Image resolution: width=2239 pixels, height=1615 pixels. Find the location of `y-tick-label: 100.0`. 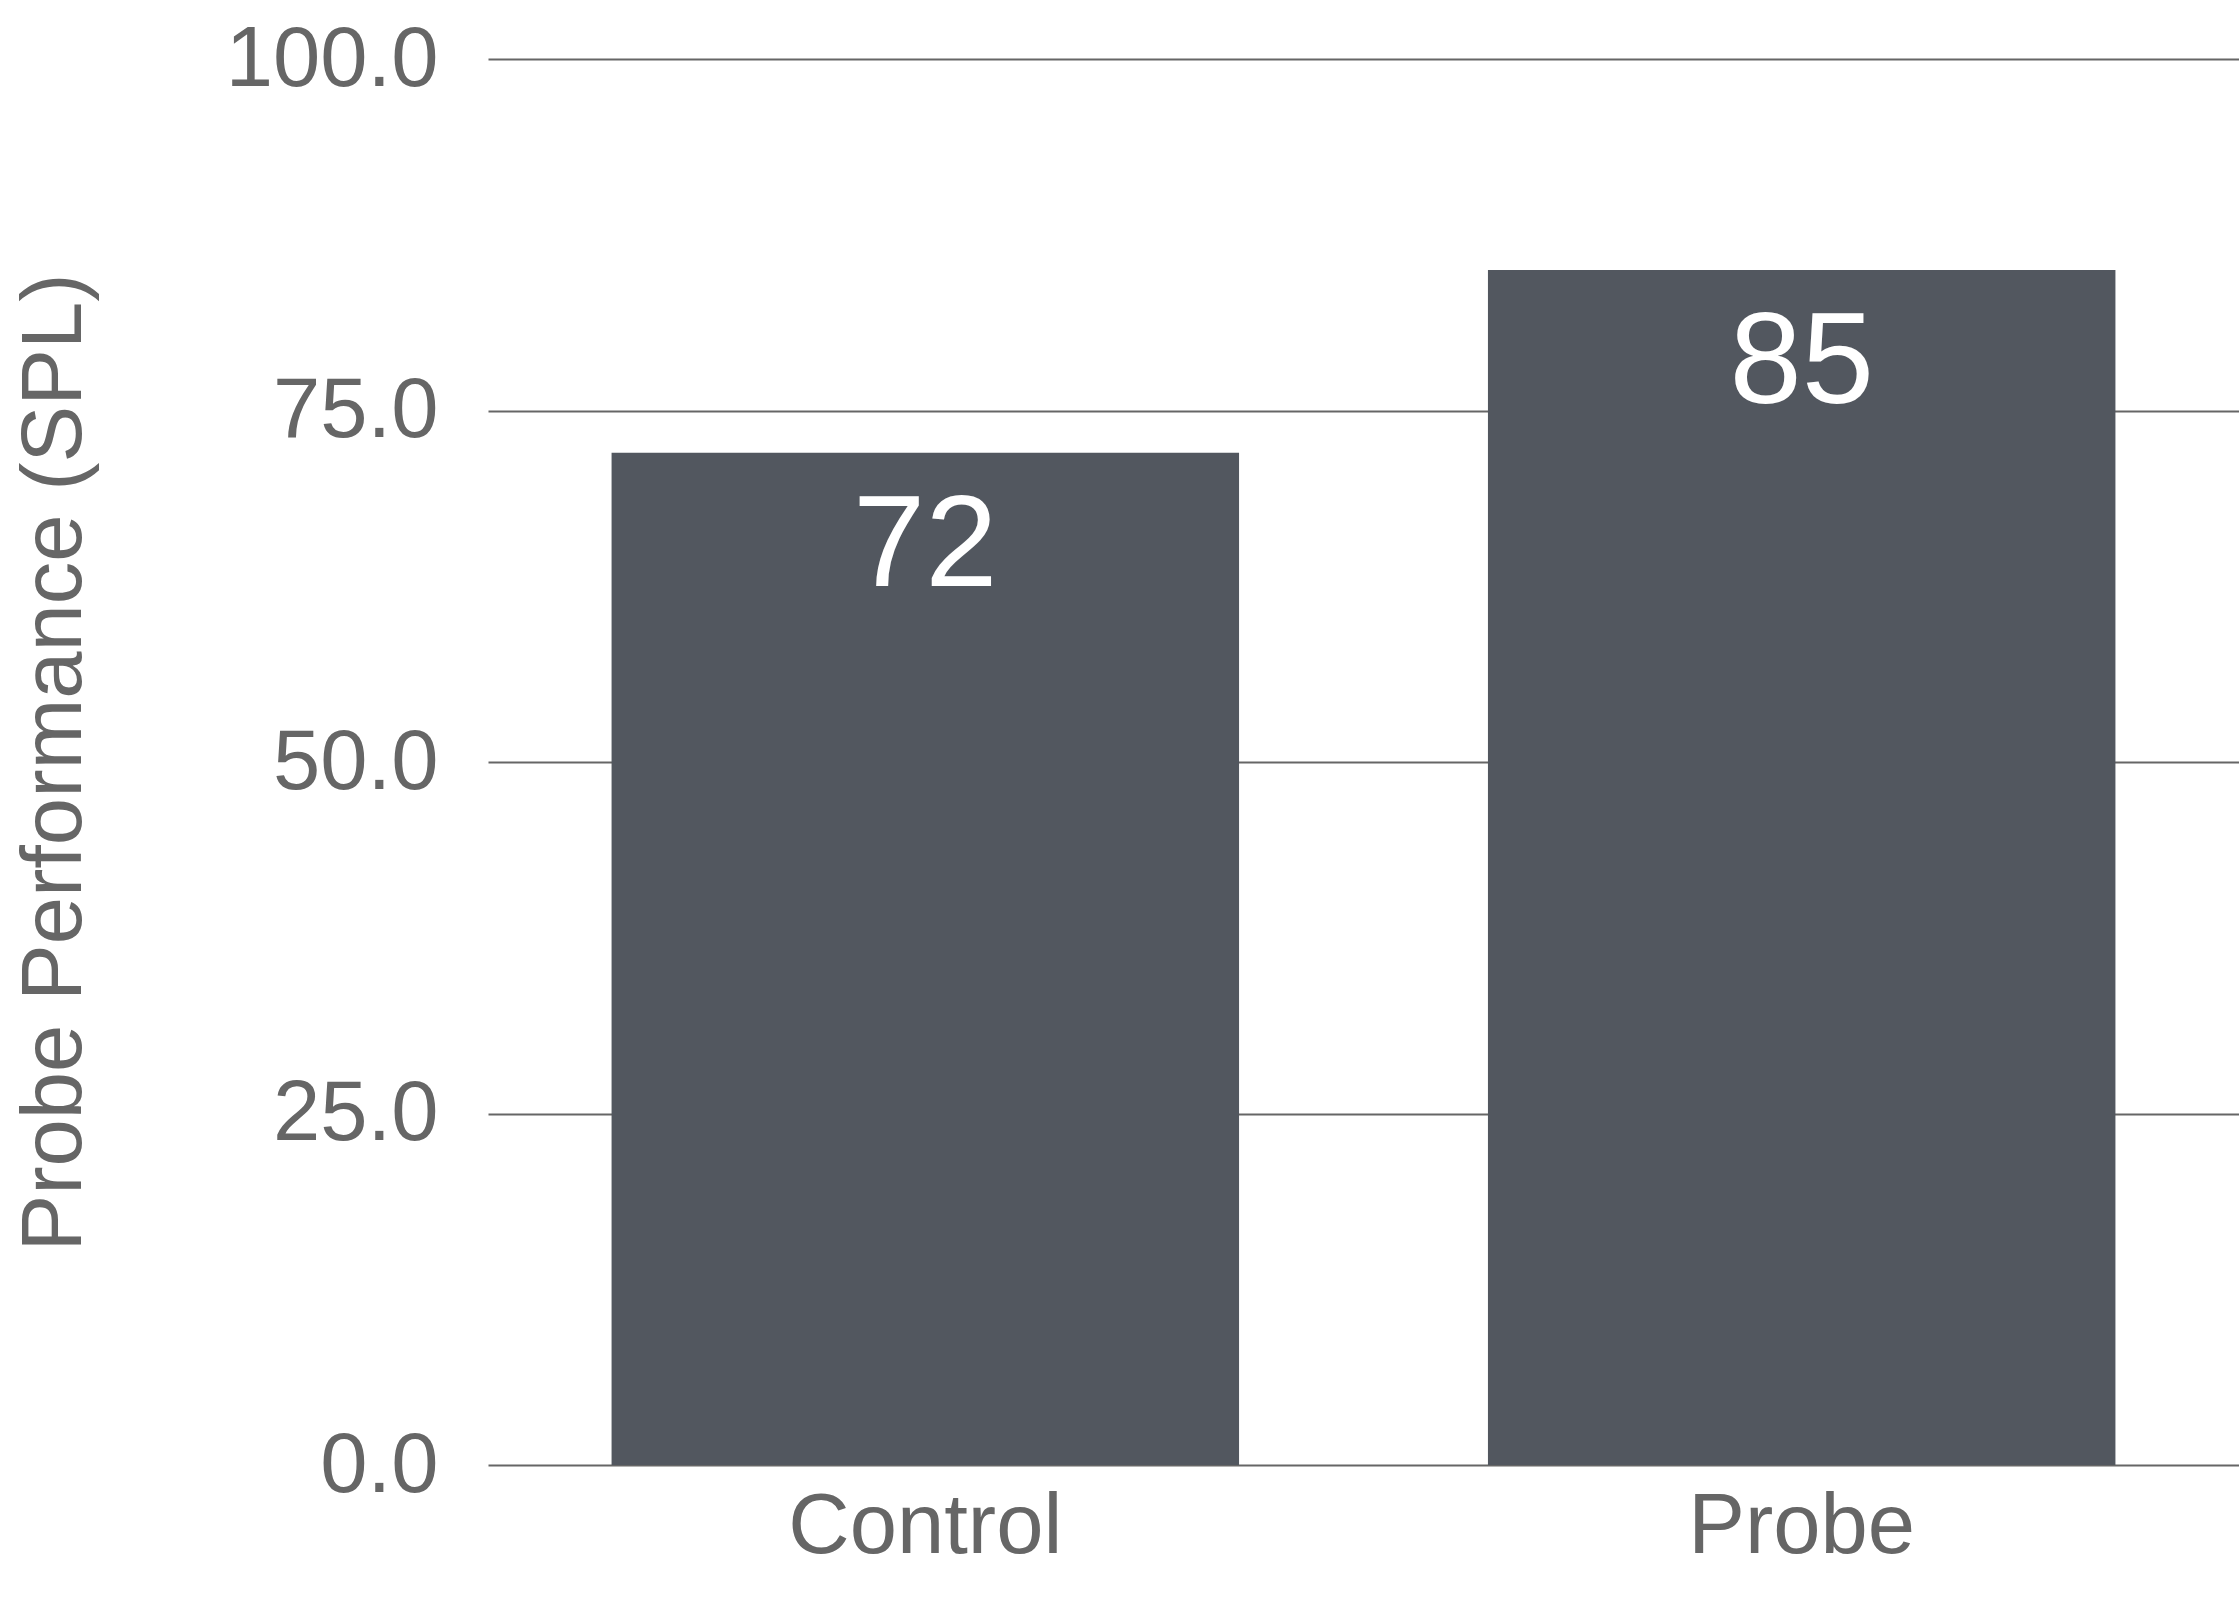

y-tick-label: 100.0 is located at coordinates (332, 56).